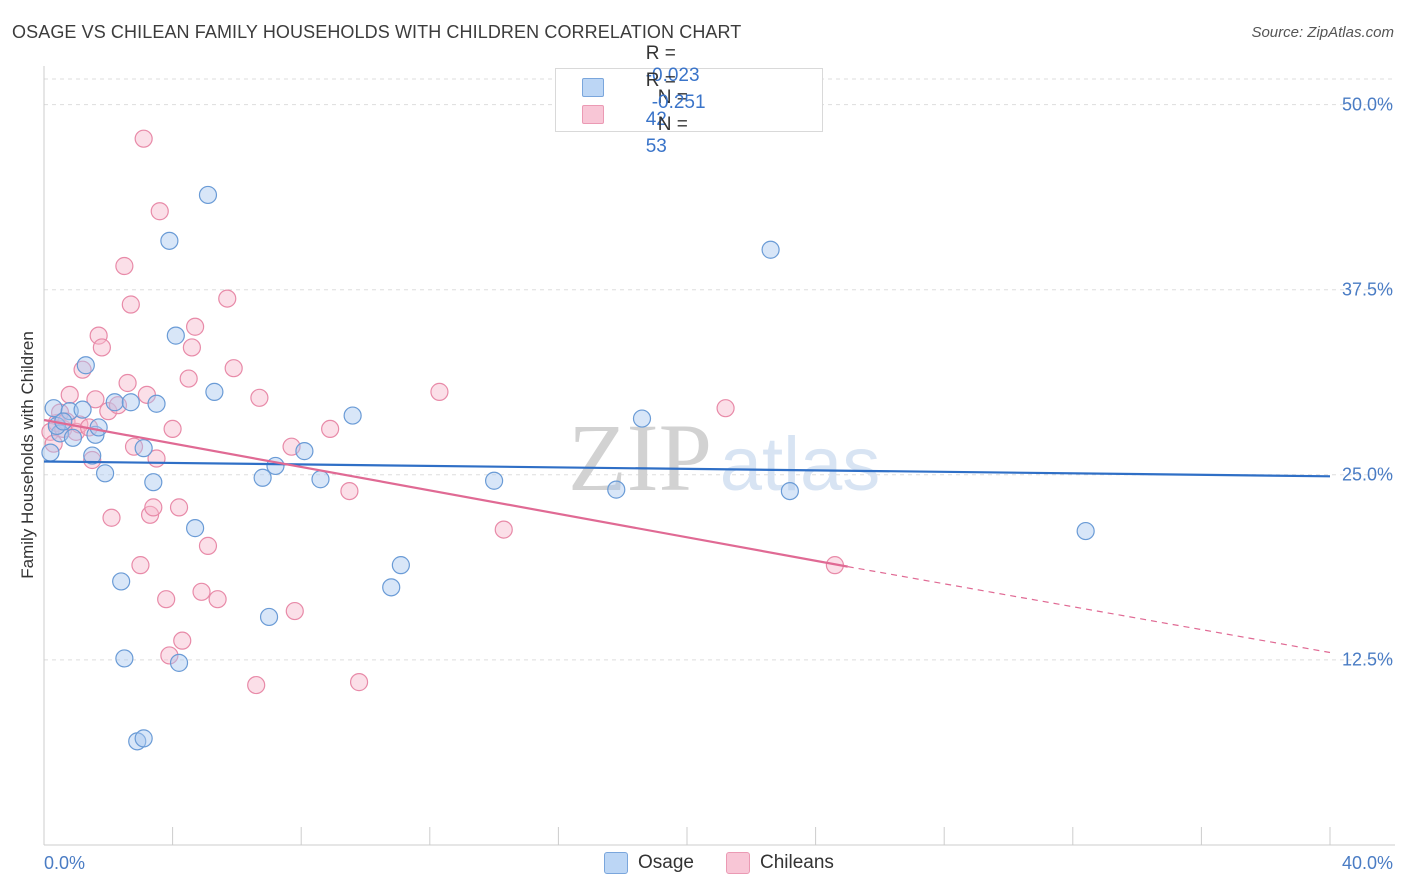  Describe the element at coordinates (656, 119) in the screenshot. I see `legend-n-value-osage: 42` at that location.